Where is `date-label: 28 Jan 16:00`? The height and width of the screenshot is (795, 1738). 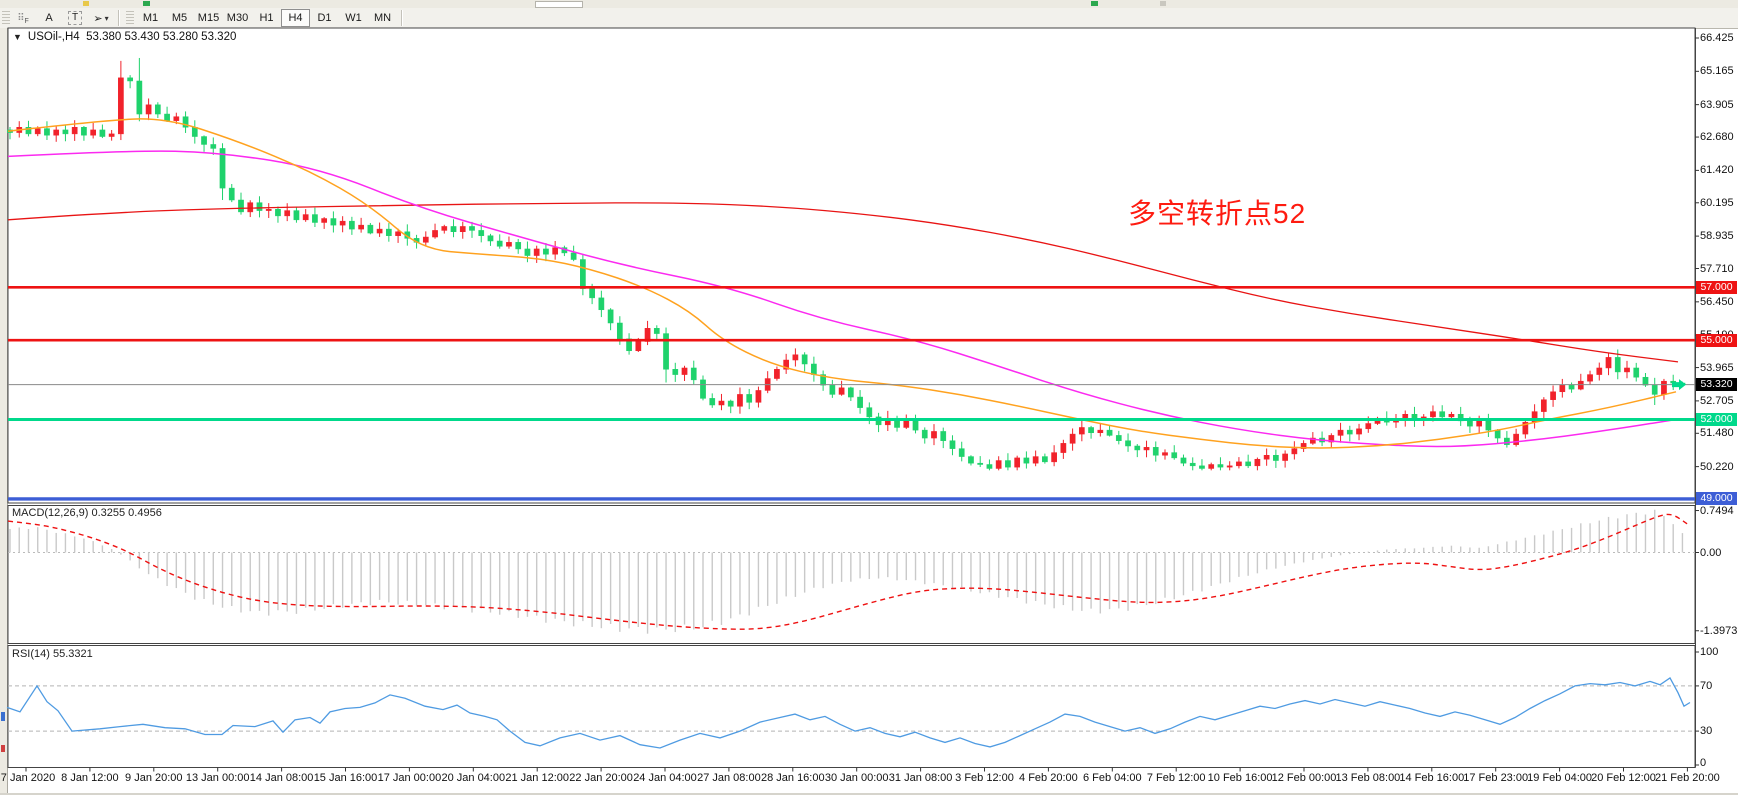
date-label: 28 Jan 16:00 is located at coordinates (792, 778).